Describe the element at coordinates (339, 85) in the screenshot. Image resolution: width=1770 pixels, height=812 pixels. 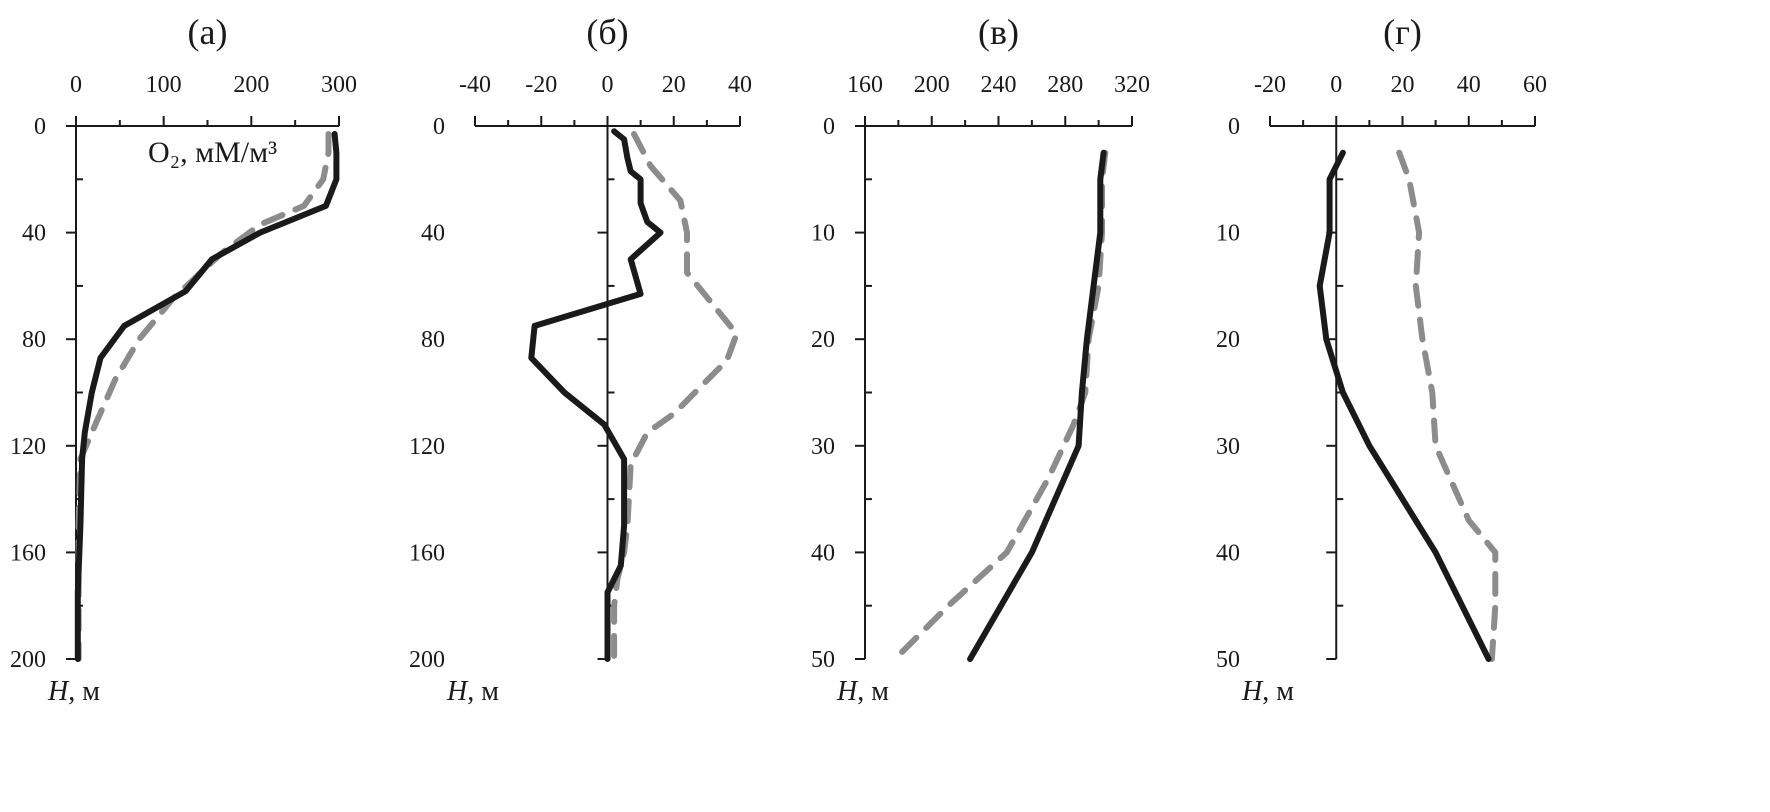
I see `x-tick-label: 300` at that location.